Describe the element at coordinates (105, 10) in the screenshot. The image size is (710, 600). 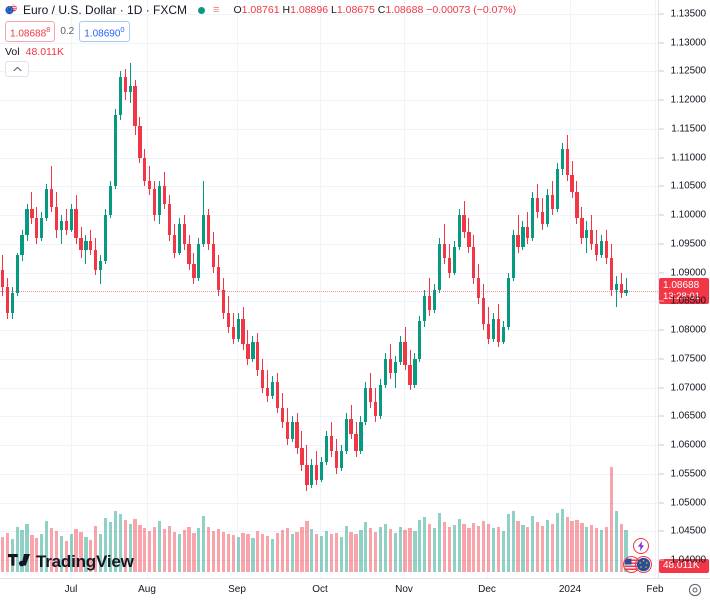
I see `symbol-title: Euro / U.S. Dollar · 1D · FXCM` at that location.